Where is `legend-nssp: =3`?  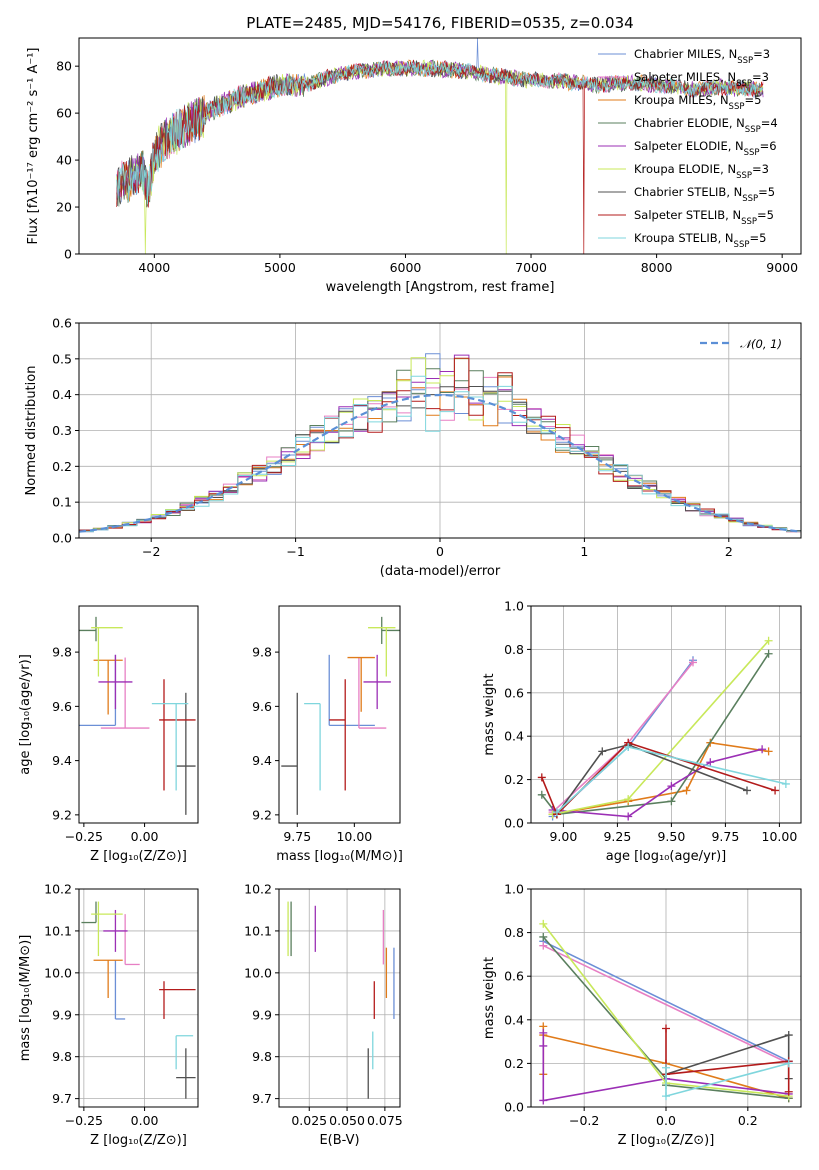
legend-nssp: =3 is located at coordinates (760, 169).